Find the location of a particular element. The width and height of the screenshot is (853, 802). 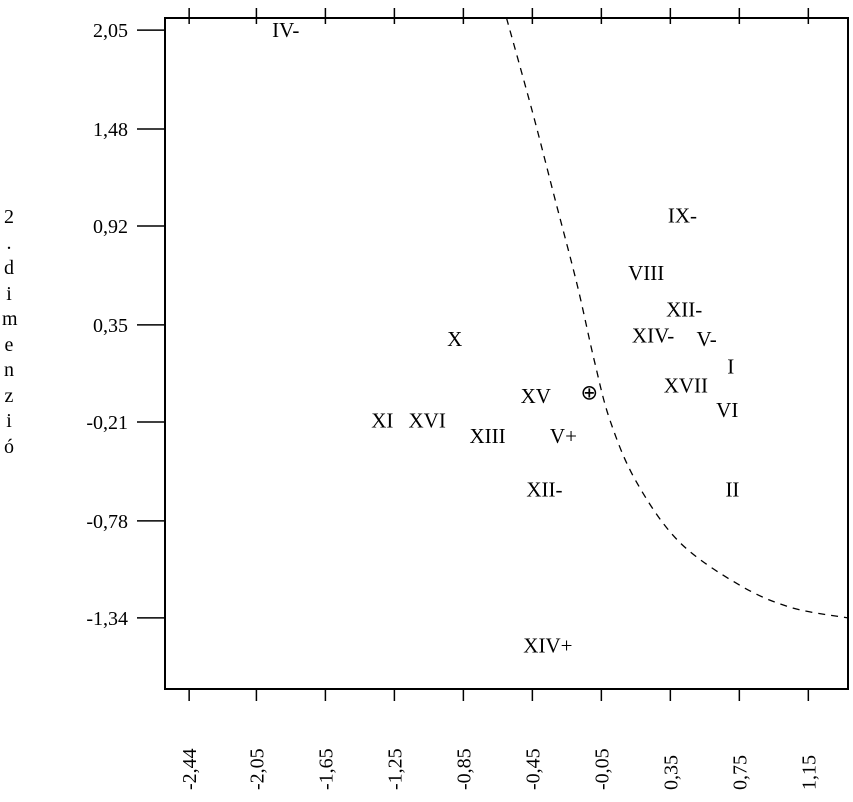

y-axis-label-char: 2 is located at coordinates (9, 217).